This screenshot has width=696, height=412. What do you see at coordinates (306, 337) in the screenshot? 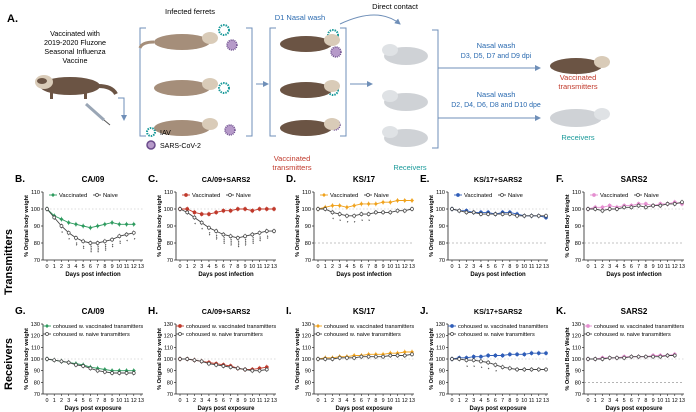
I see `y-tick-label: 120` at bounding box center [306, 337].